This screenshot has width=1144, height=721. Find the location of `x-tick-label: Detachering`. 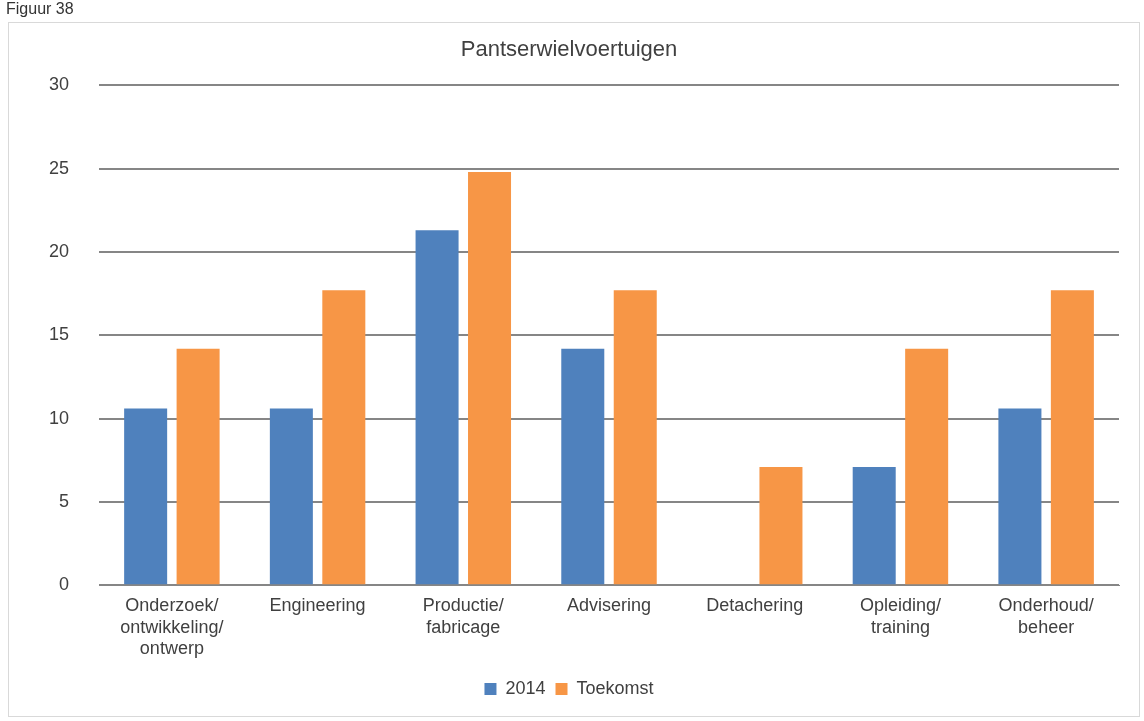

x-tick-label: Detachering is located at coordinates (755, 604).